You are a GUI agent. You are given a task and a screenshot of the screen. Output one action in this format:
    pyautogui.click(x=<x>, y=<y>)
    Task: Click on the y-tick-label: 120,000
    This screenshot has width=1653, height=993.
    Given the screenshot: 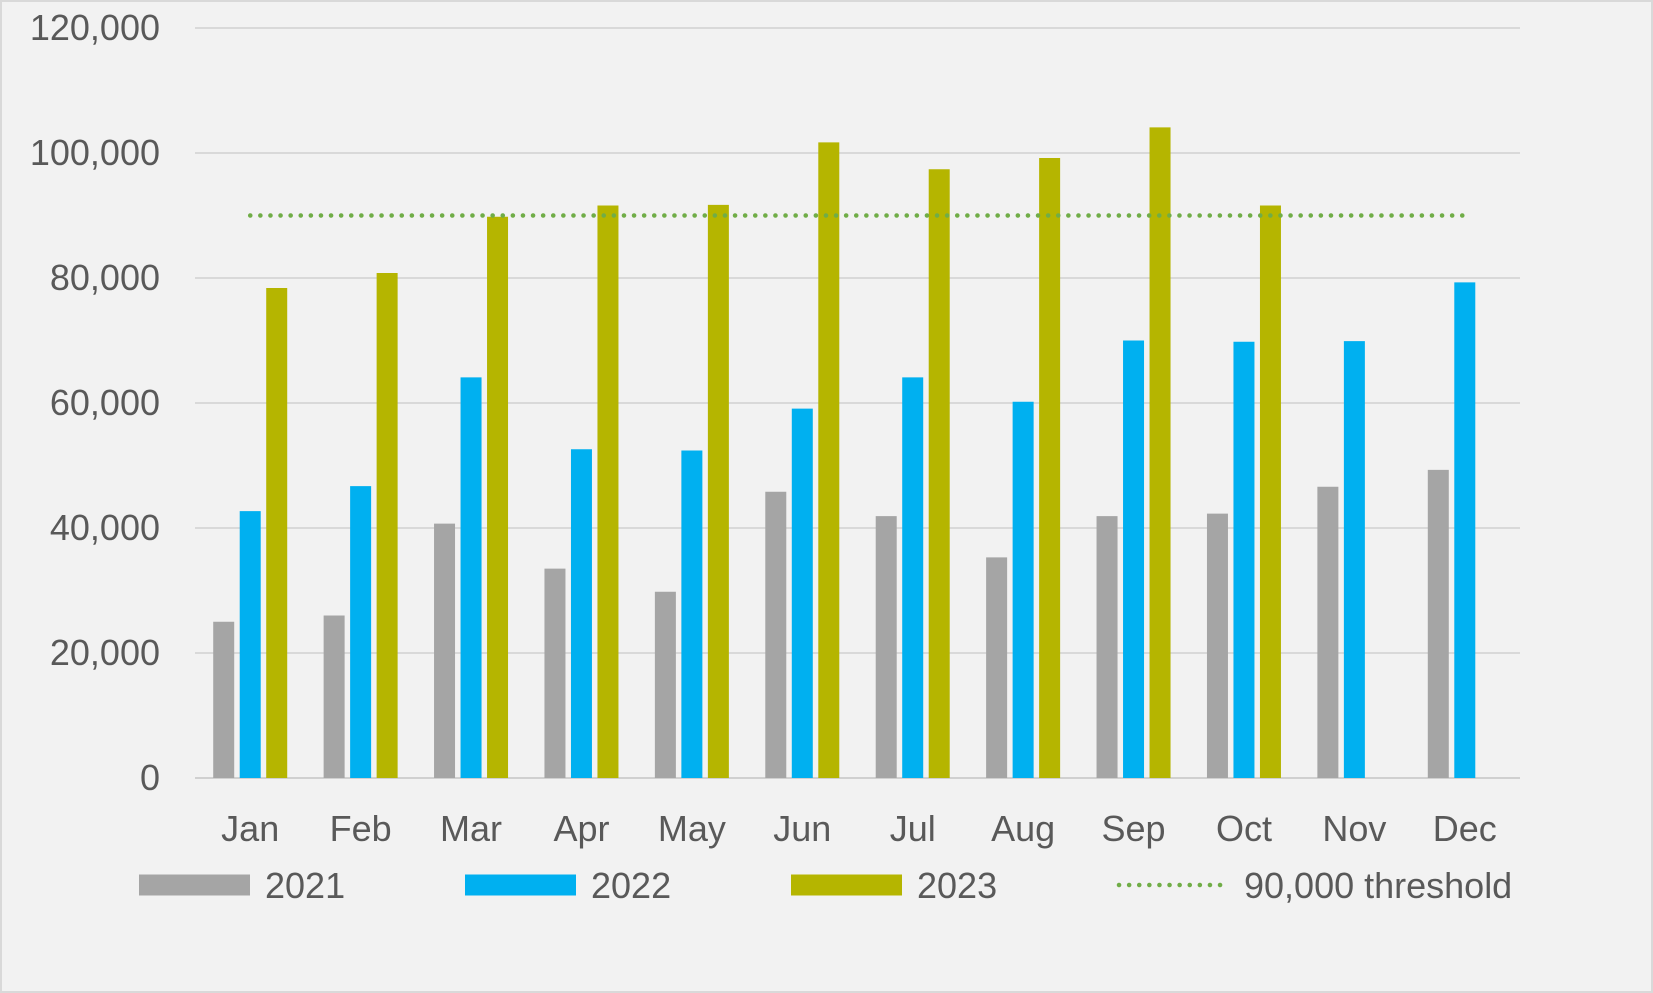 What is the action you would take?
    pyautogui.click(x=95, y=27)
    